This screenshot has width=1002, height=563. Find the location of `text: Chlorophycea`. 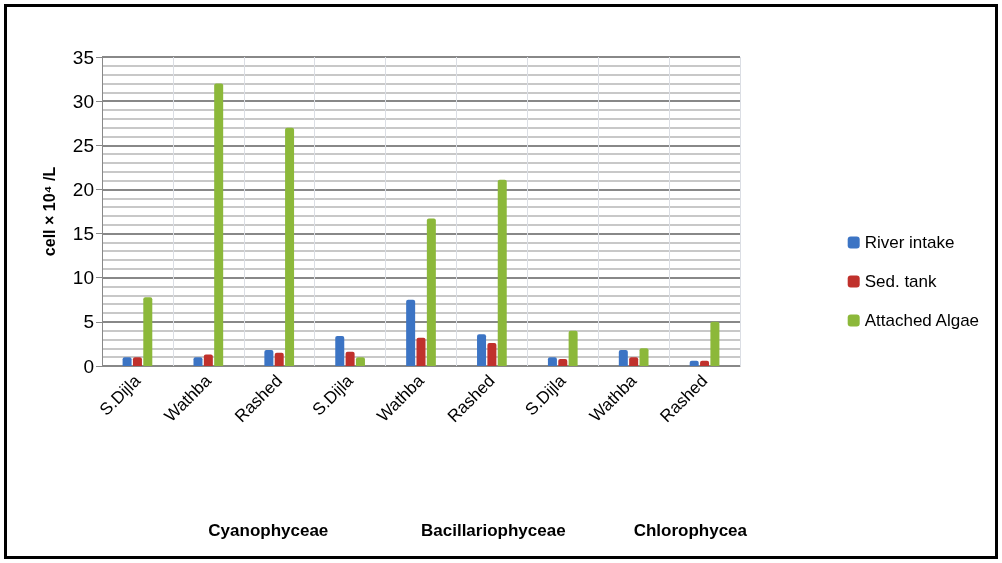

text: Chlorophycea is located at coordinates (690, 530).